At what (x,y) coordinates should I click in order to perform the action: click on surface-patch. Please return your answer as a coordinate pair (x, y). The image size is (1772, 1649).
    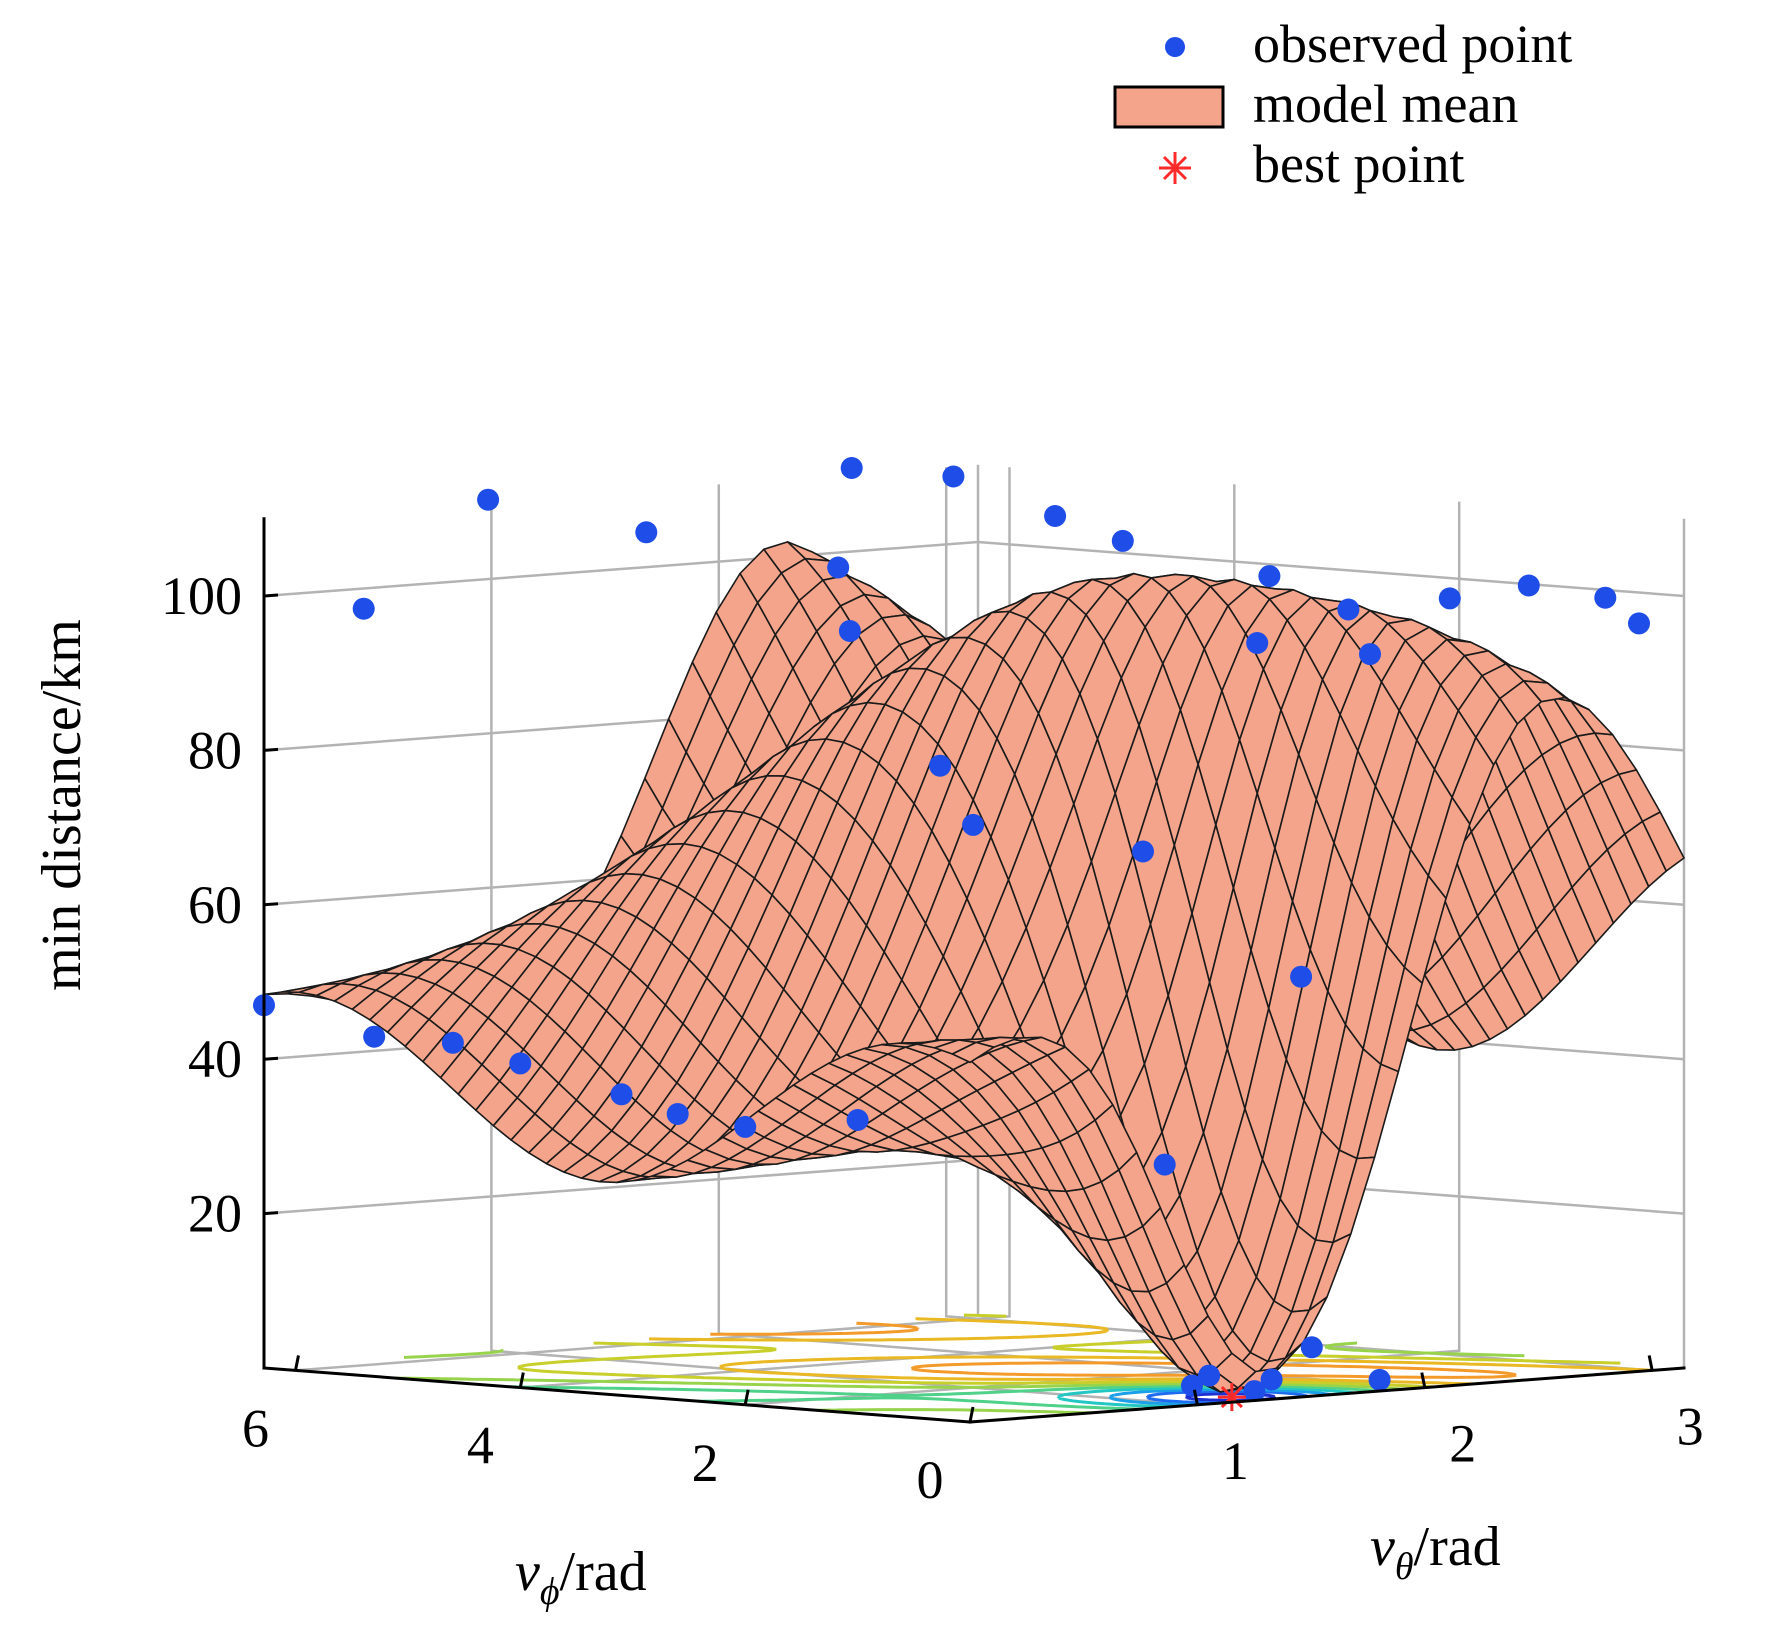
    Looking at the image, I should click on (973, 1052).